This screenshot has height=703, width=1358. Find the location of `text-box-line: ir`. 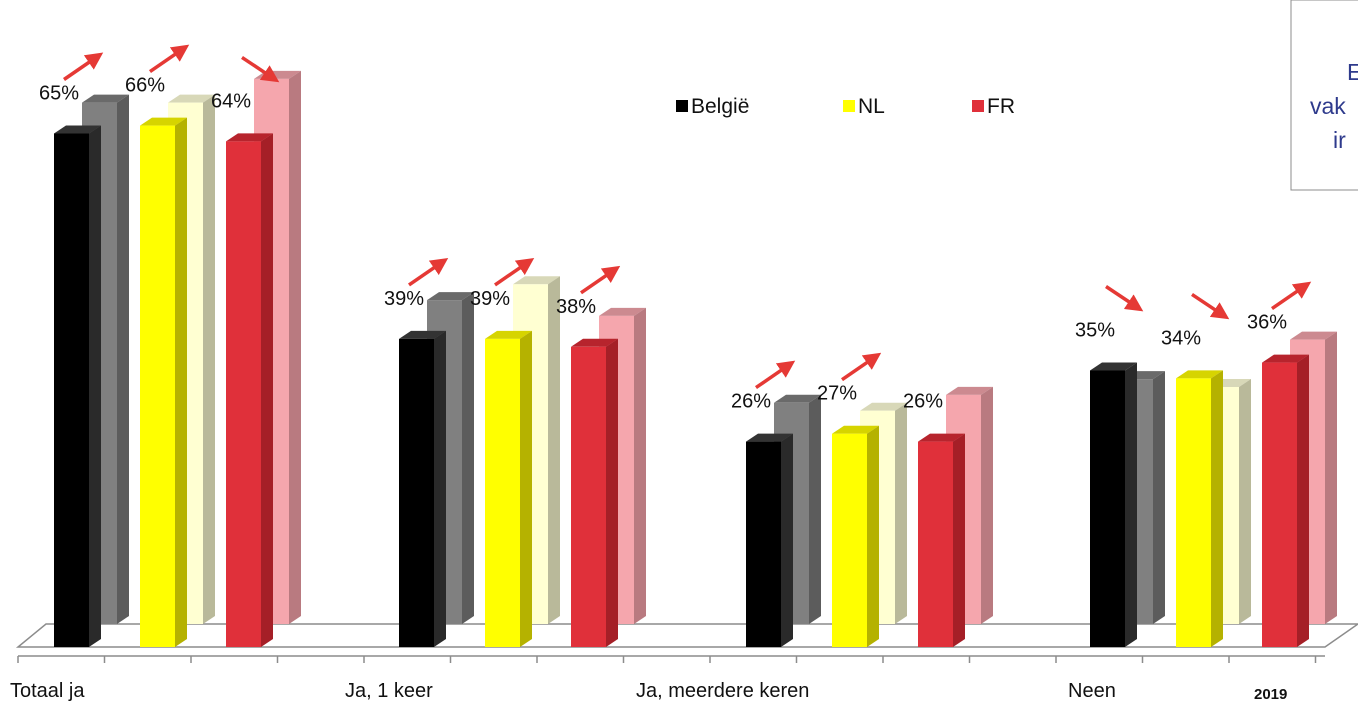

text-box-line: ir is located at coordinates (1339, 140).